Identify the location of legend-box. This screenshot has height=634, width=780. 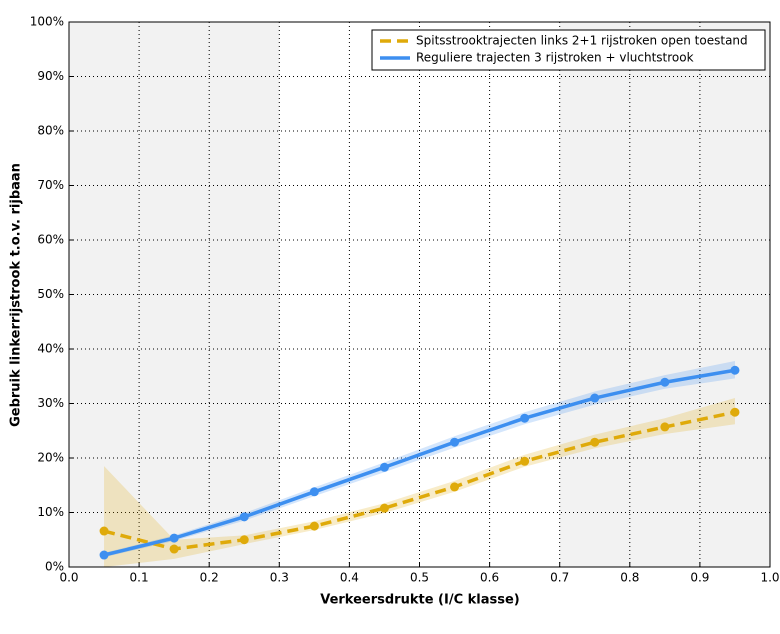
(568, 50).